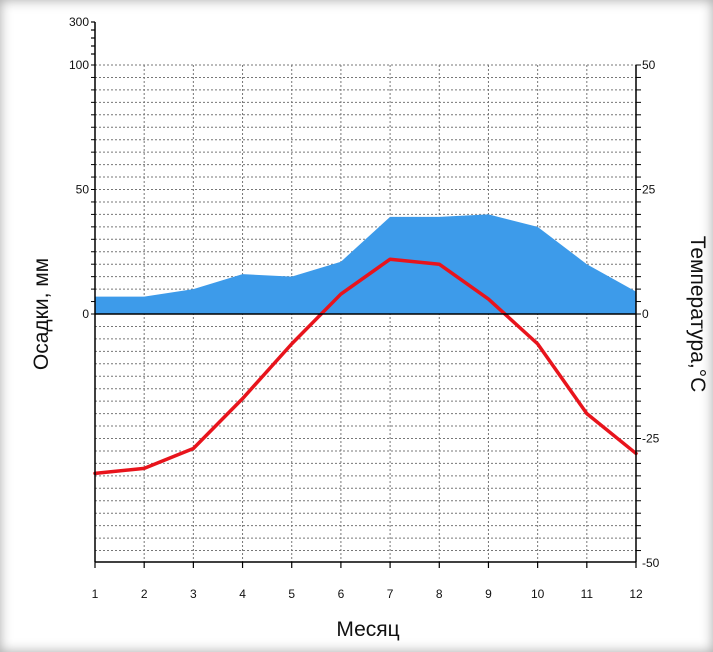  I want to click on x-tick-label: 3, so click(193, 594).